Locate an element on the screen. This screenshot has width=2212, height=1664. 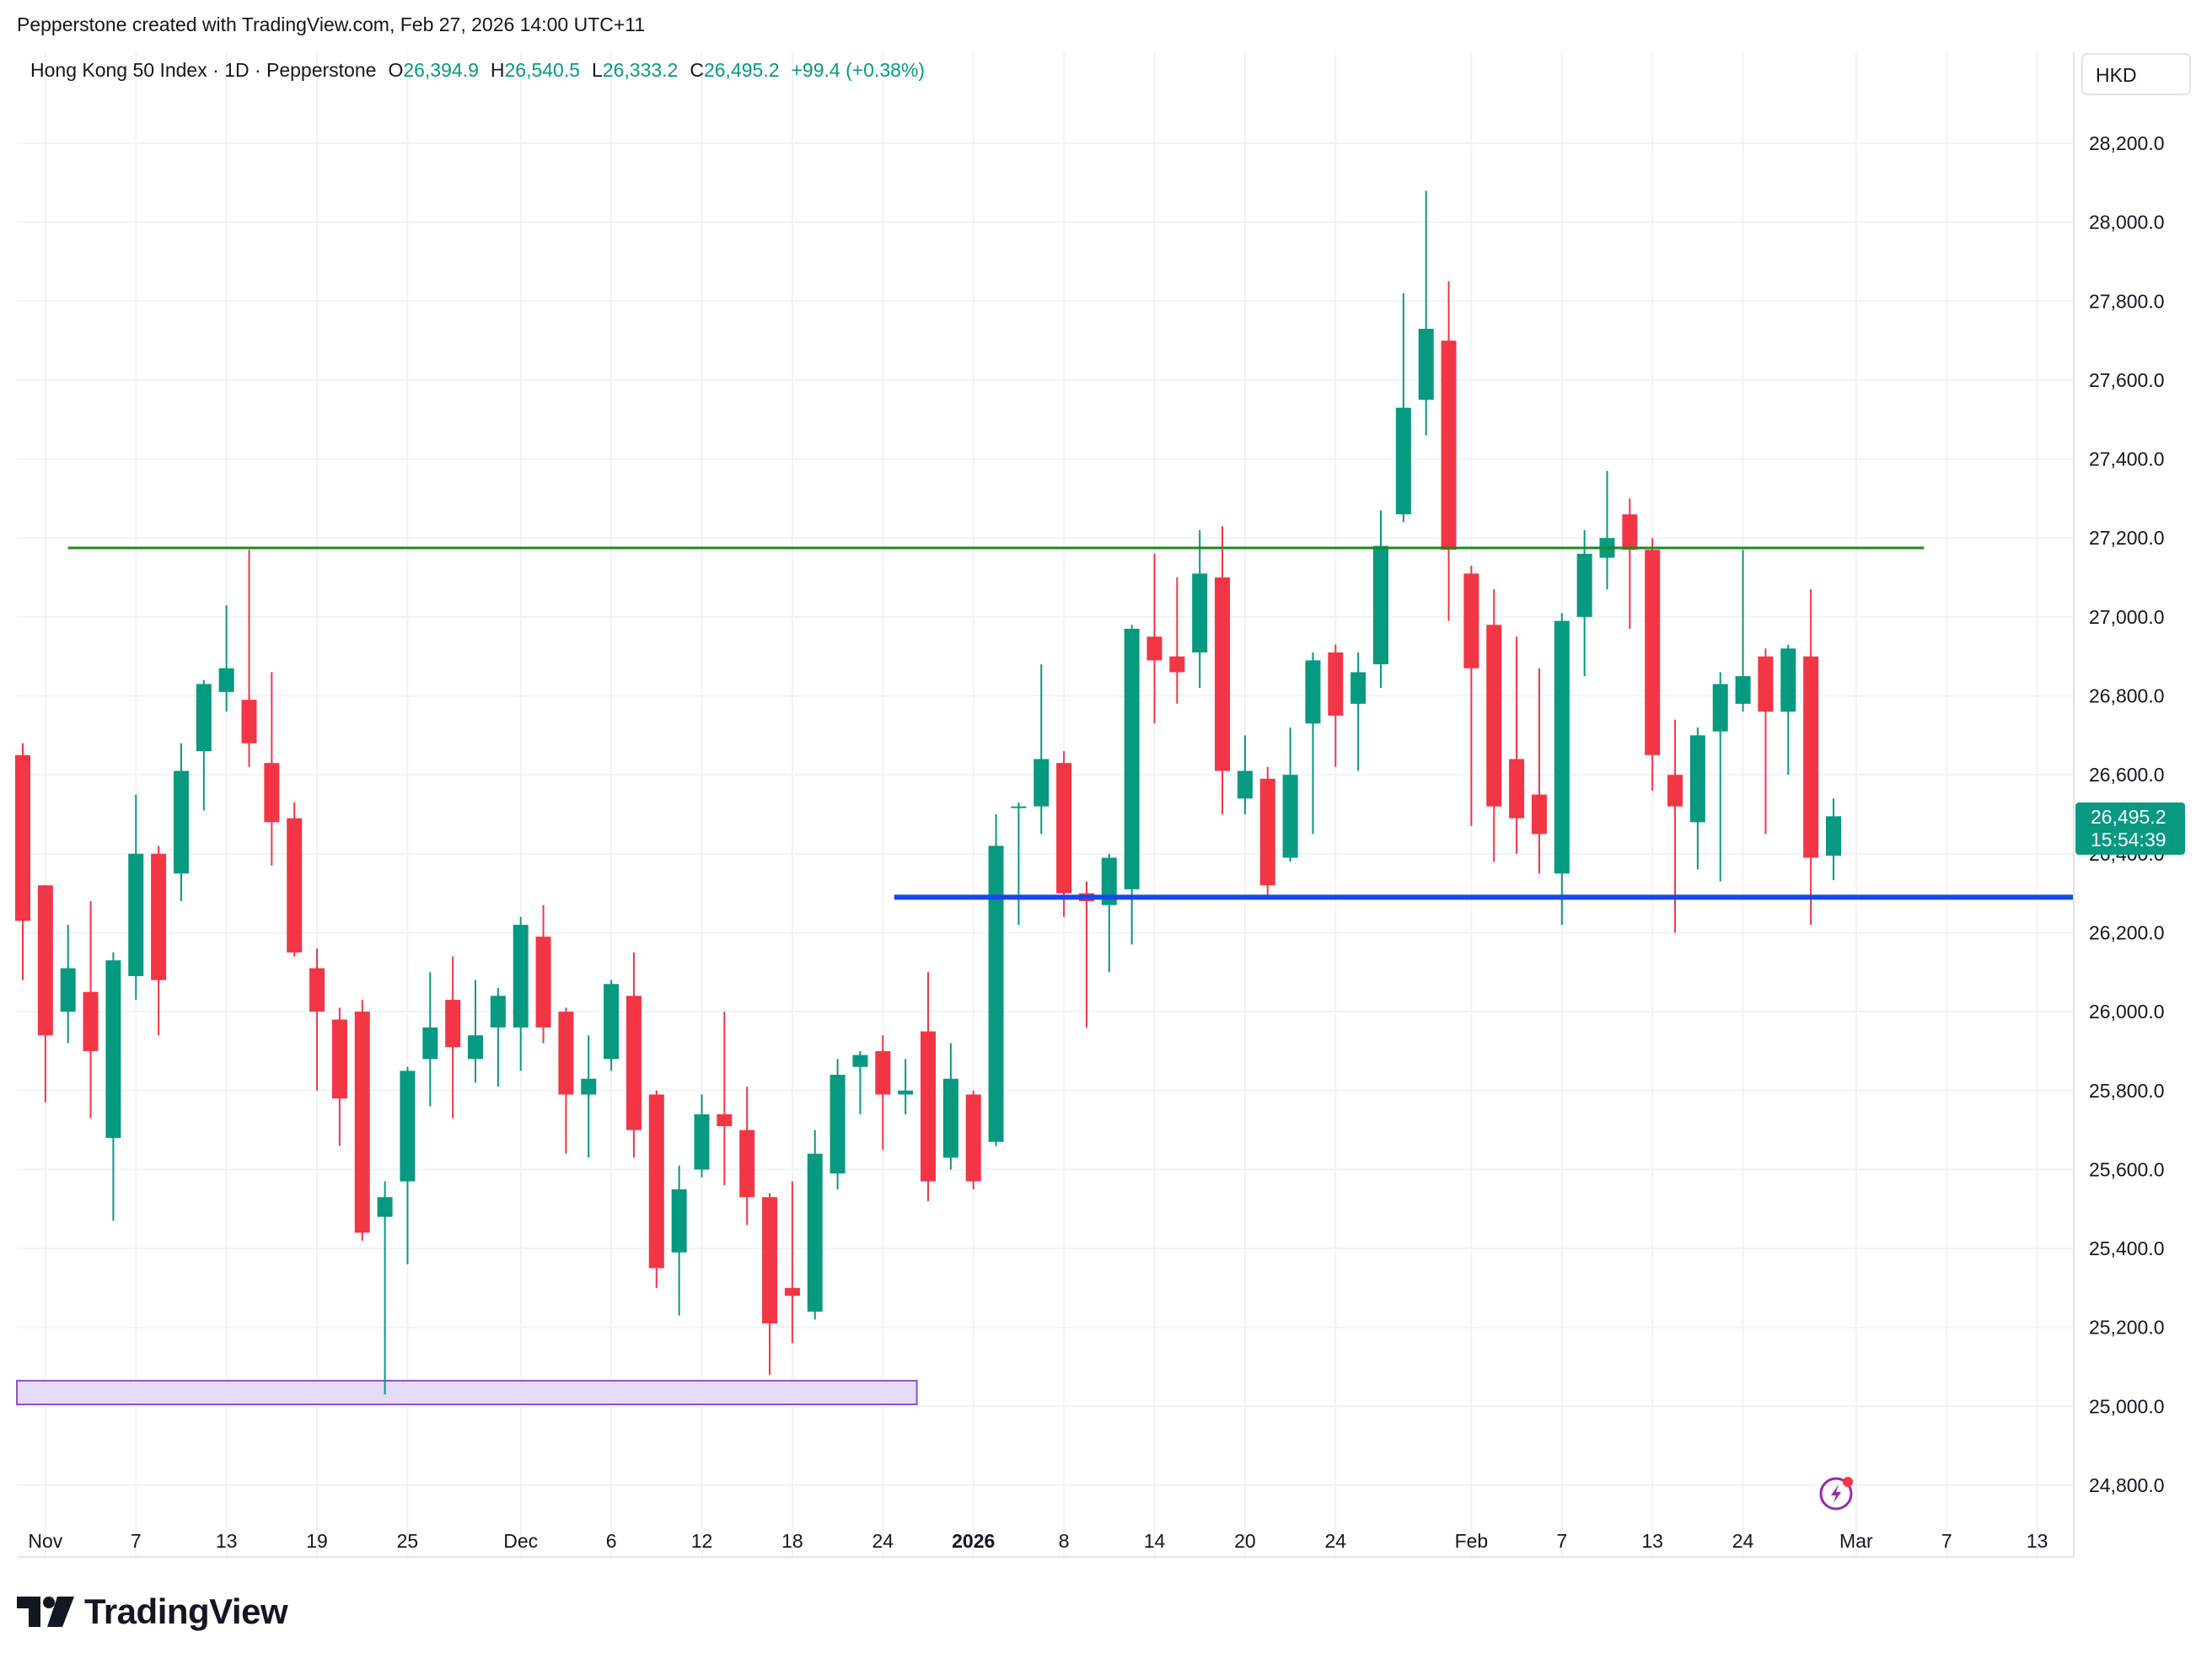
time-tick-label: 8 is located at coordinates (1064, 1541).